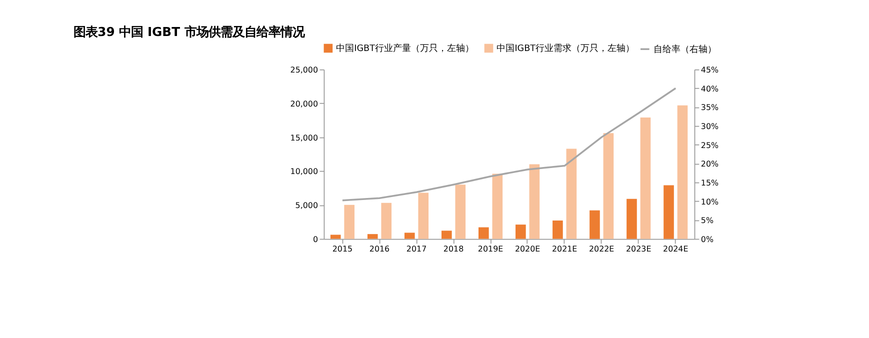  Describe the element at coordinates (565, 48) in the screenshot. I see `legend-label: 中国IGBT行业需求（万只，左轴）` at that location.